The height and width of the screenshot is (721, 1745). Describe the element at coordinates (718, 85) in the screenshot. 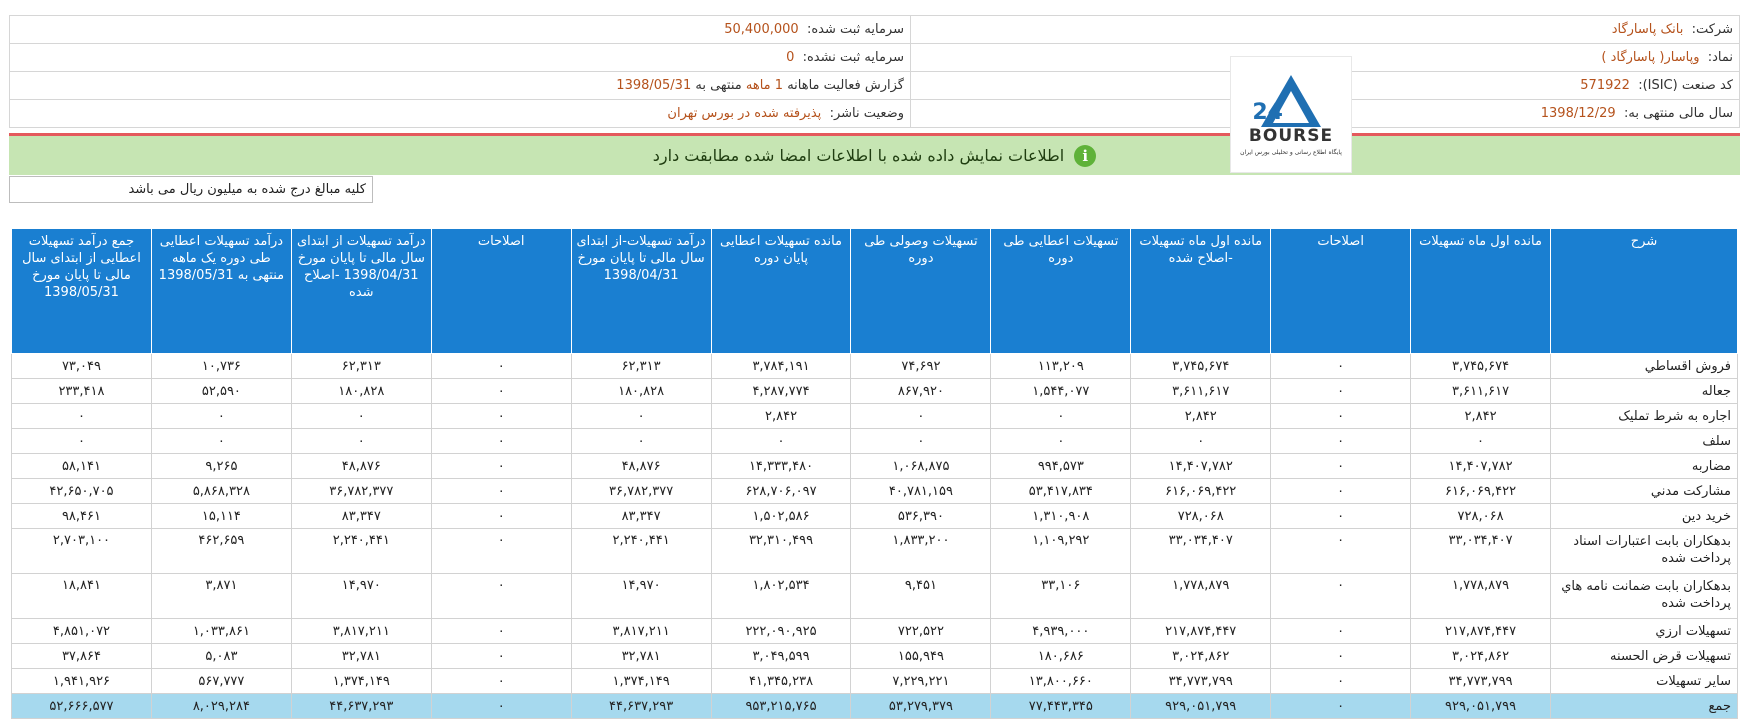

I see `report-label-mid: منتهی به` at that location.